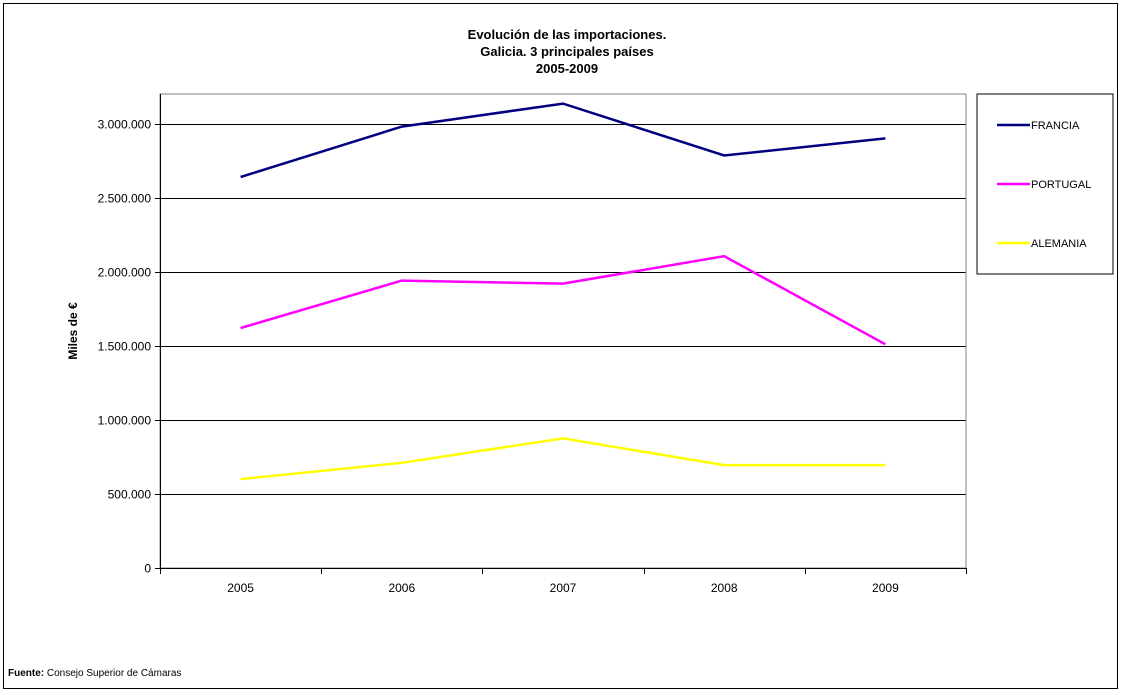  What do you see at coordinates (125, 273) in the screenshot?
I see `y-tick-label: 2.000.000` at bounding box center [125, 273].